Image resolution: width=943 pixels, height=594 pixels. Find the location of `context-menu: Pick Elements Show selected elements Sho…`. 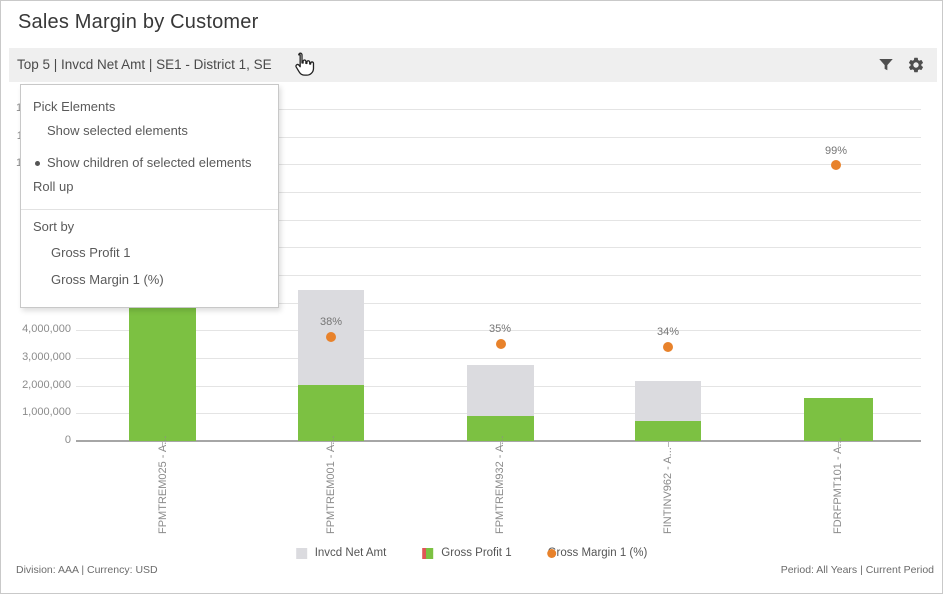

context-menu: Pick Elements Show selected elements Sho… is located at coordinates (149, 196).